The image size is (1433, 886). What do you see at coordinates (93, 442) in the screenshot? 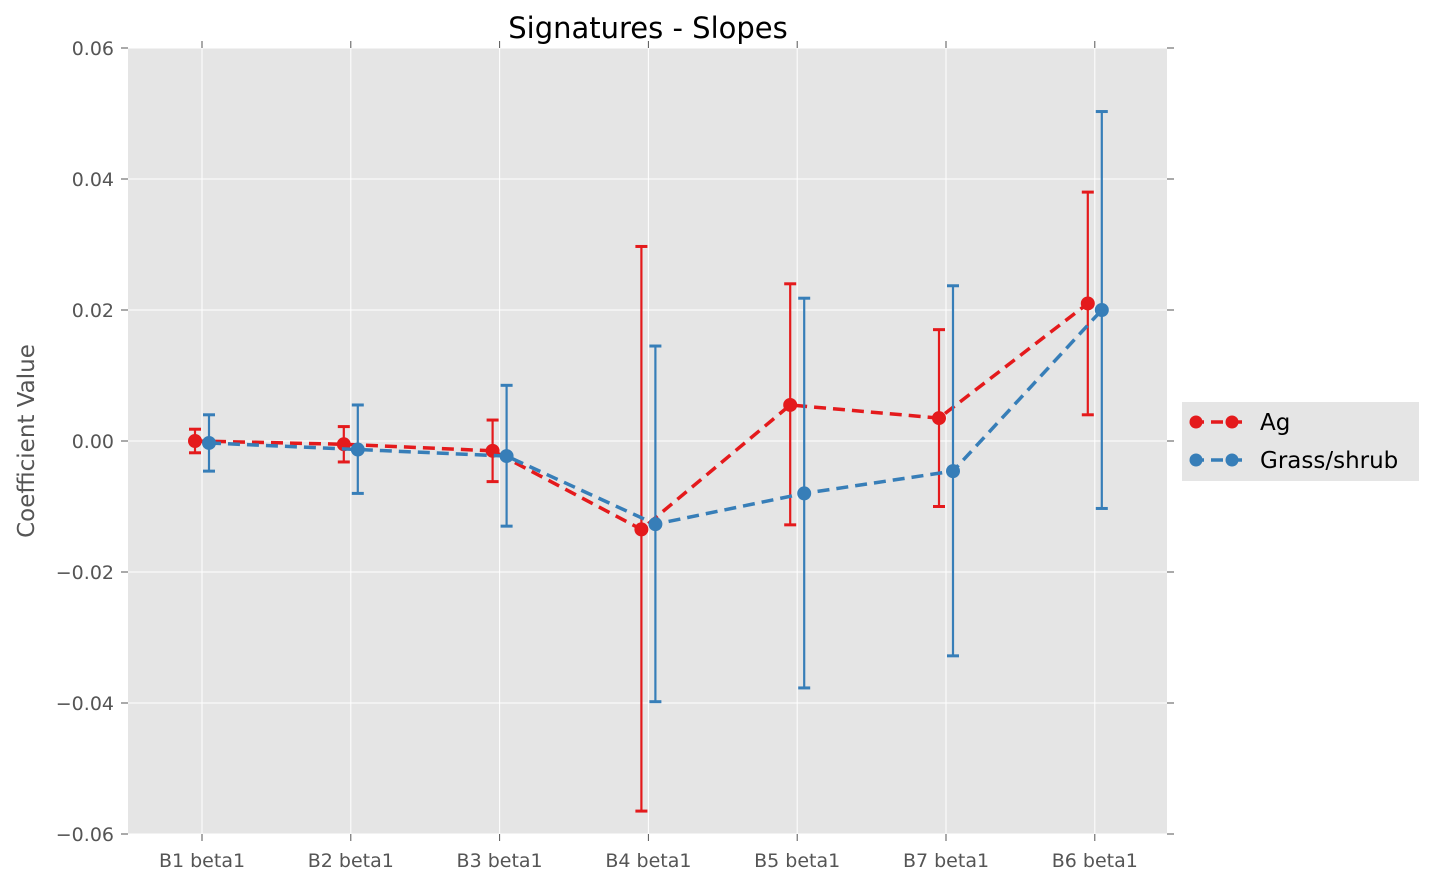
I see `y-tick-label: 0.00` at bounding box center [93, 442].